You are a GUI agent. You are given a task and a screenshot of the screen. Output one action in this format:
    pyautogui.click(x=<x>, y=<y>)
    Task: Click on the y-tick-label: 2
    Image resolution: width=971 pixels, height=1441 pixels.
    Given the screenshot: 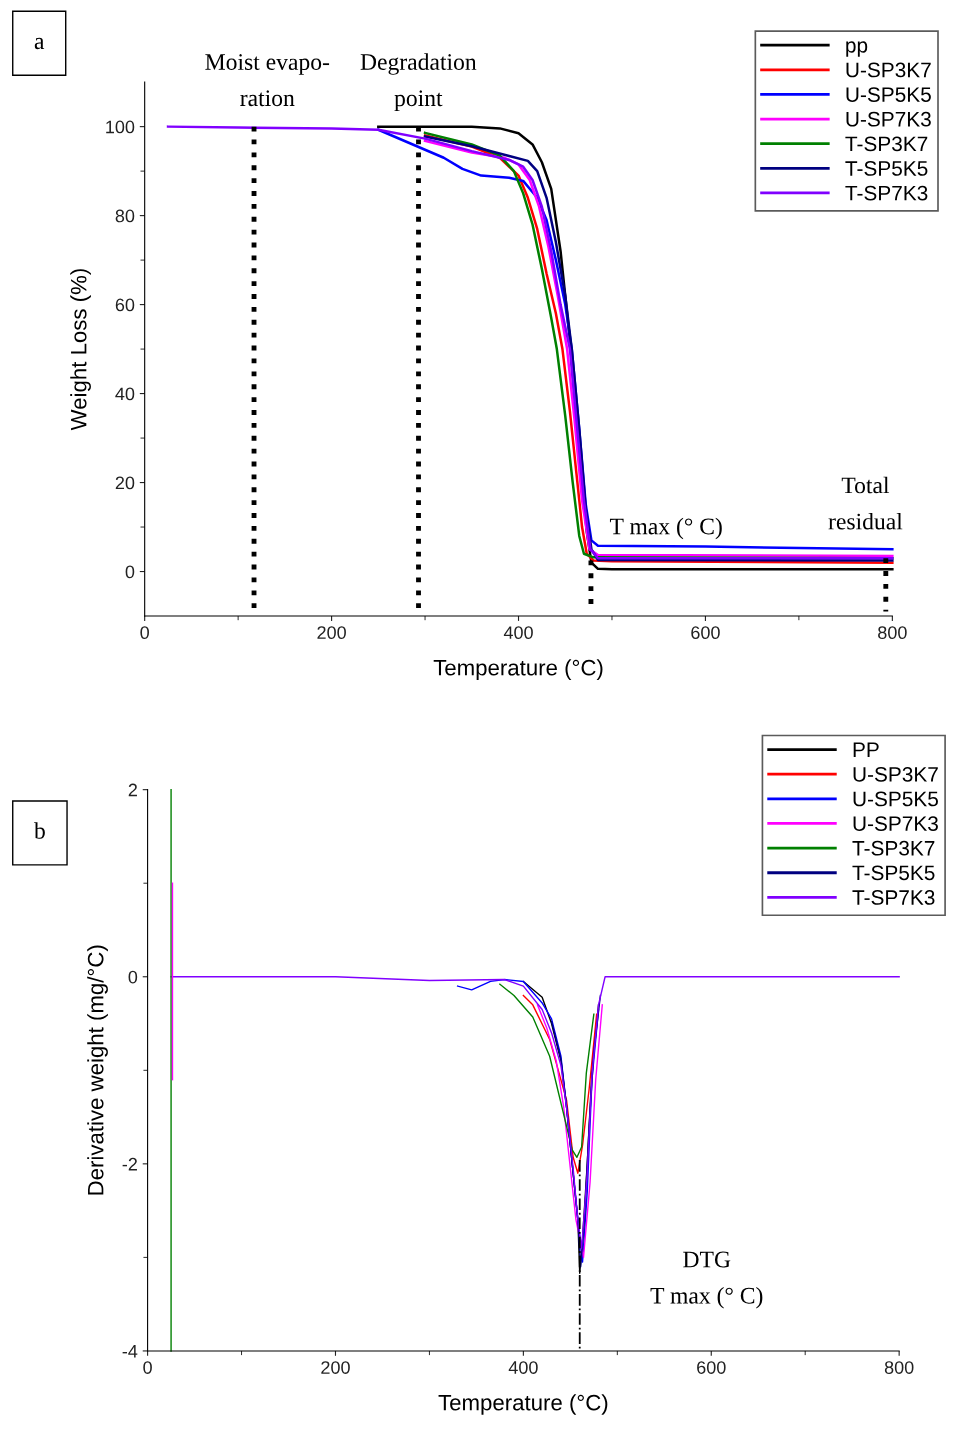 What is the action you would take?
    pyautogui.click(x=132, y=790)
    